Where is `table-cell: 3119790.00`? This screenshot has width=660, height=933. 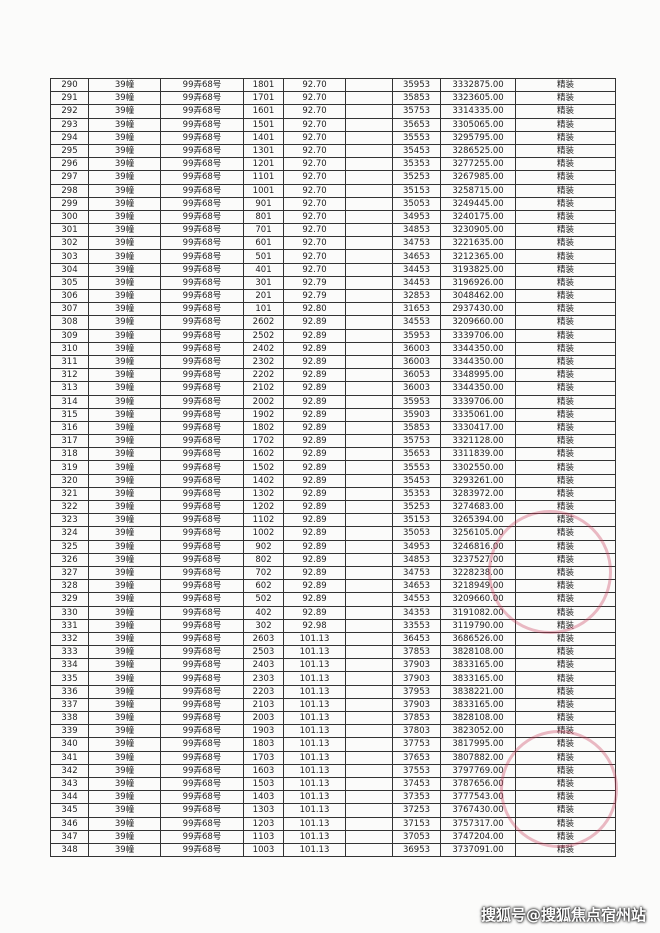 table-cell: 3119790.00 is located at coordinates (478, 625).